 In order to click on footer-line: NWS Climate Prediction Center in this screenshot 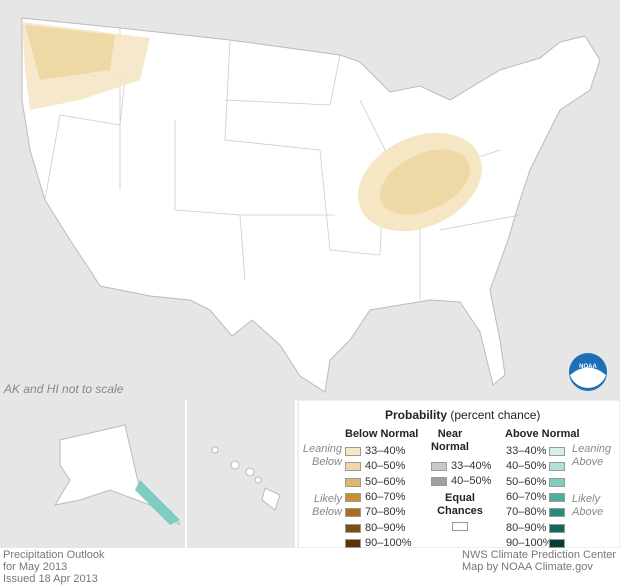, I will do `click(539, 555)`.